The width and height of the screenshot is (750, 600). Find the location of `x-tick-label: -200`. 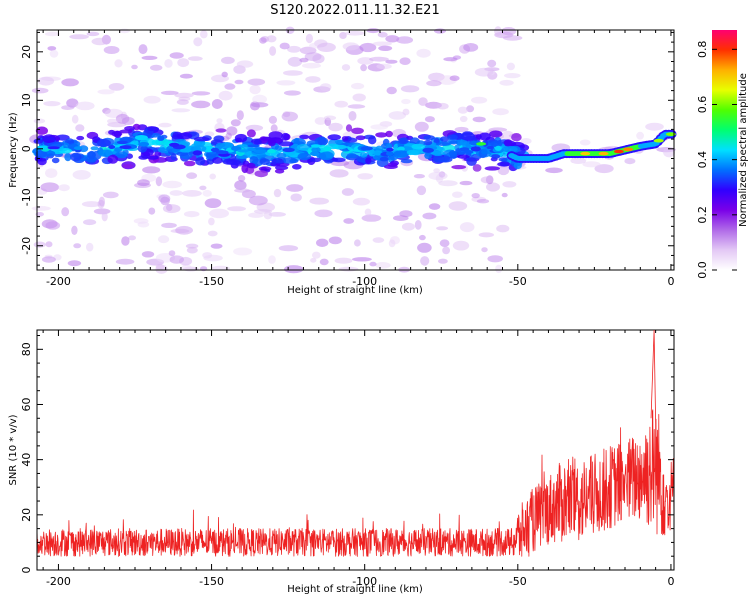

x-tick-label: -200 is located at coordinates (58, 281).